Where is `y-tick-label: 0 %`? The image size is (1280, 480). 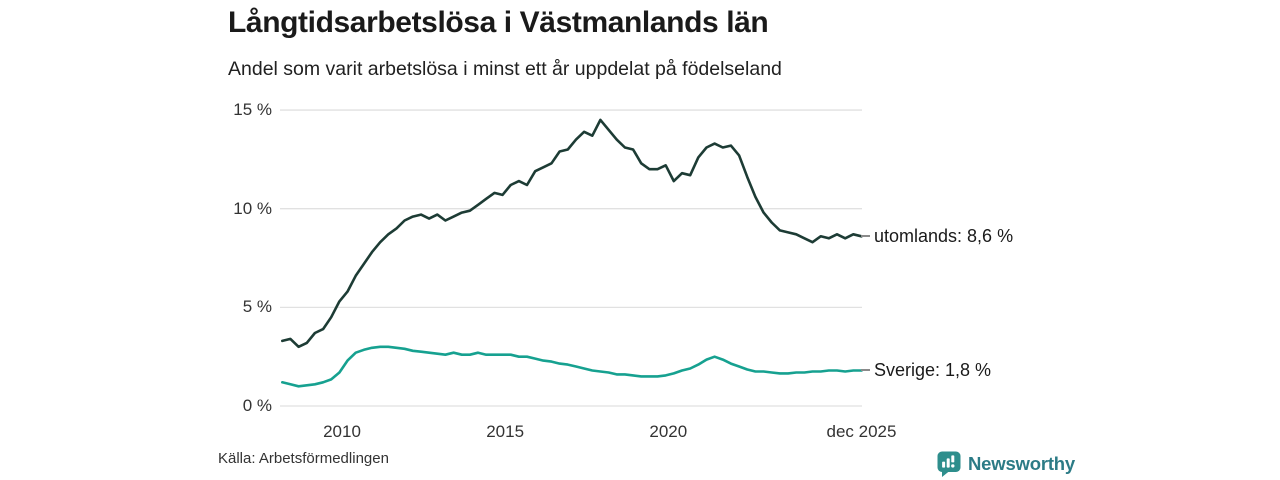
y-tick-label: 0 % is located at coordinates (257, 405).